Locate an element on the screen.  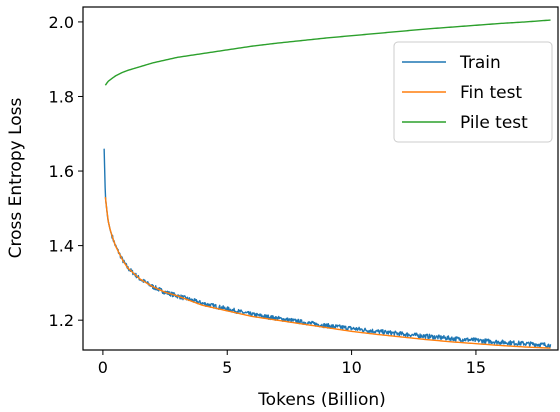
x-tick-label: 10 is located at coordinates (351, 367).